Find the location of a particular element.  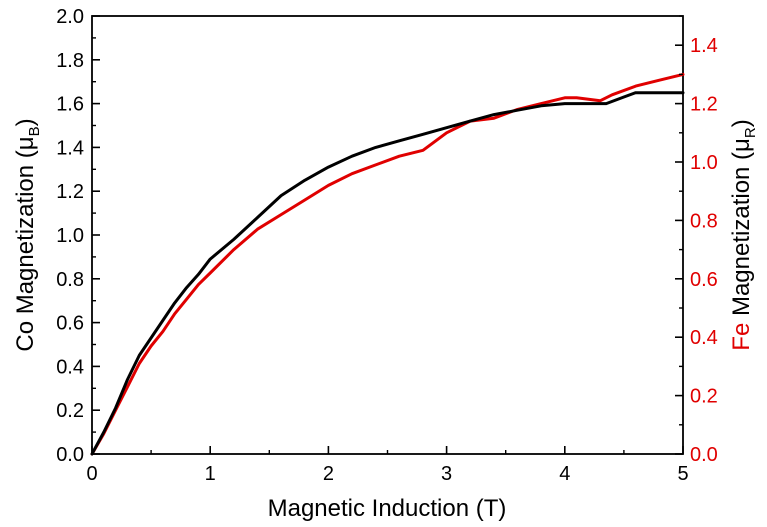

right-y-tick-label: 1.0 is located at coordinates (704, 163).